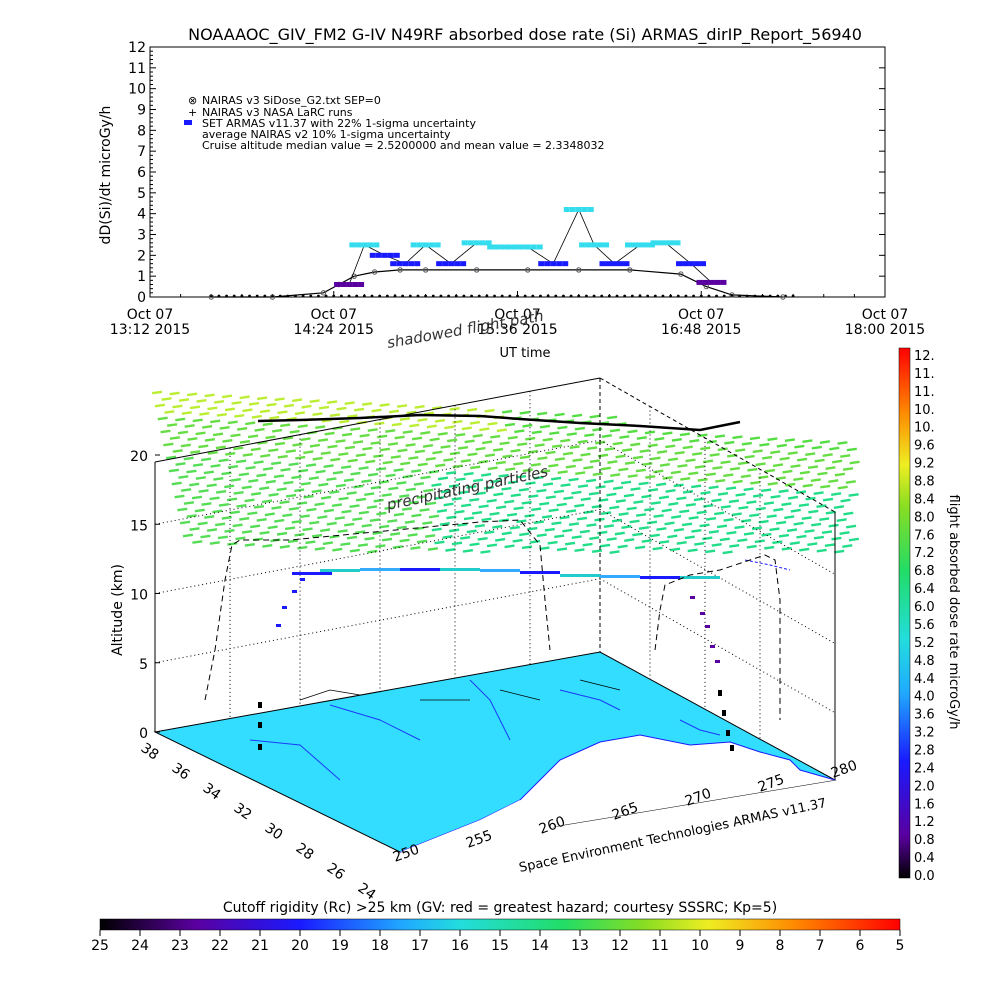 Image resolution: width=1000 pixels, height=1004 pixels. What do you see at coordinates (460, 690) in the screenshot?
I see `state-borders` at bounding box center [460, 690].